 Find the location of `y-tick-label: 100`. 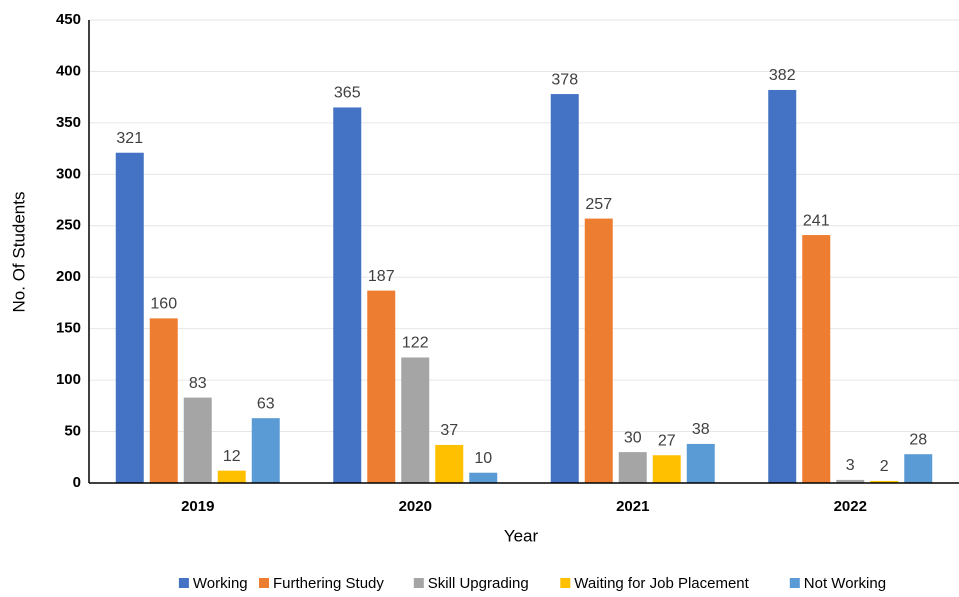

y-tick-label: 100 is located at coordinates (68, 379).